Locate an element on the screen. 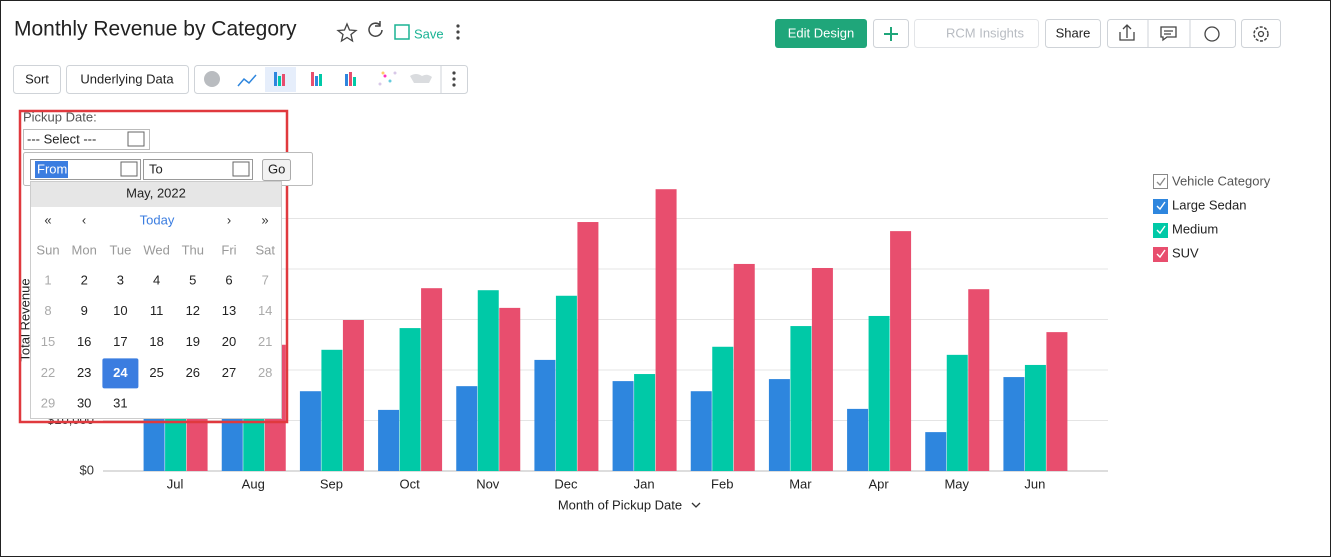 Image resolution: width=1331 pixels, height=557 pixels. calendar-nav: Today is located at coordinates (157, 219).